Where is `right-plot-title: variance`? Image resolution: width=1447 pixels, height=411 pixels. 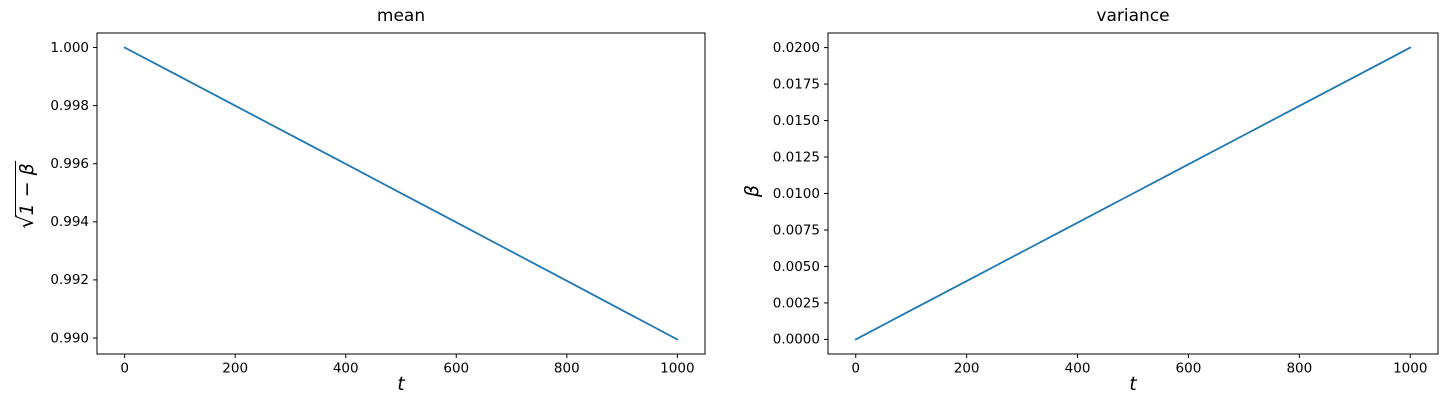 right-plot-title: variance is located at coordinates (1133, 16).